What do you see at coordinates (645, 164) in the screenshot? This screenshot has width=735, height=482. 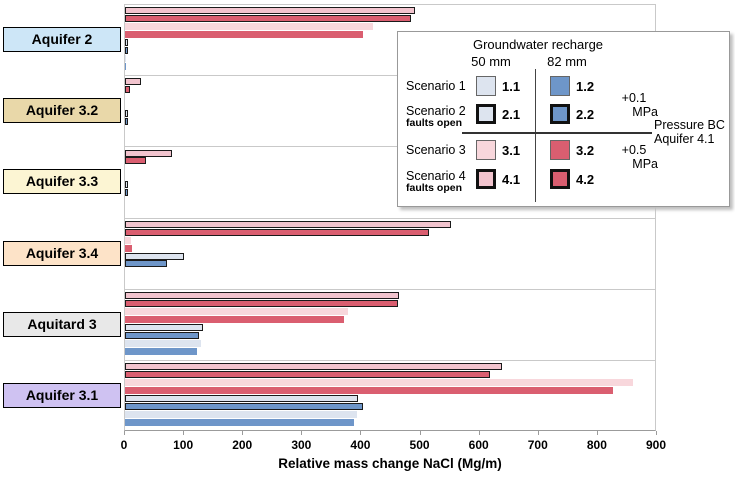 I see `pressure-unit-high: MPa` at bounding box center [645, 164].